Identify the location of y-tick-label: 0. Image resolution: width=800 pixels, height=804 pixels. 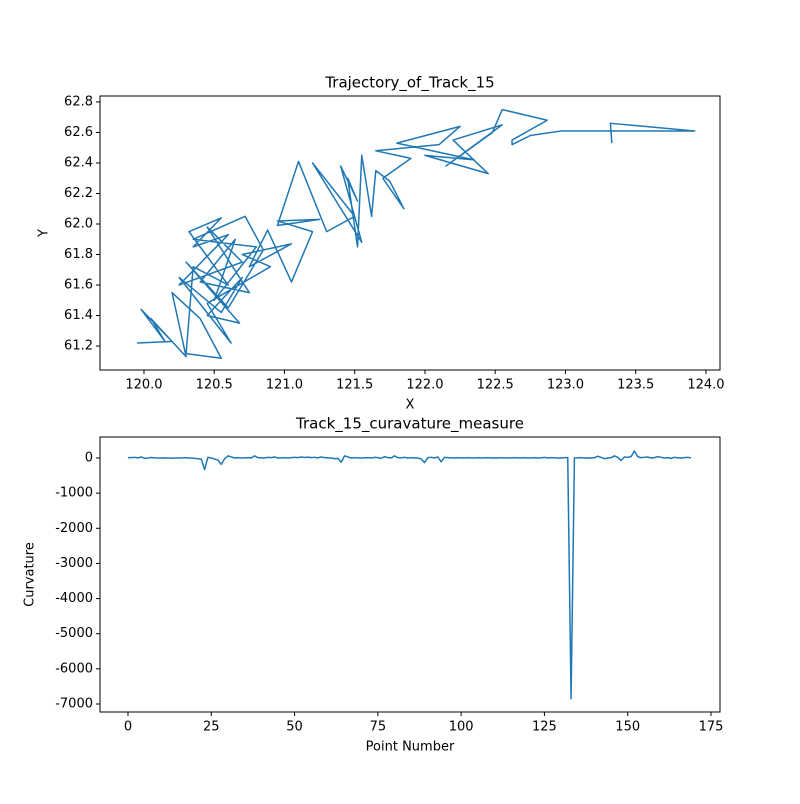
(89, 458).